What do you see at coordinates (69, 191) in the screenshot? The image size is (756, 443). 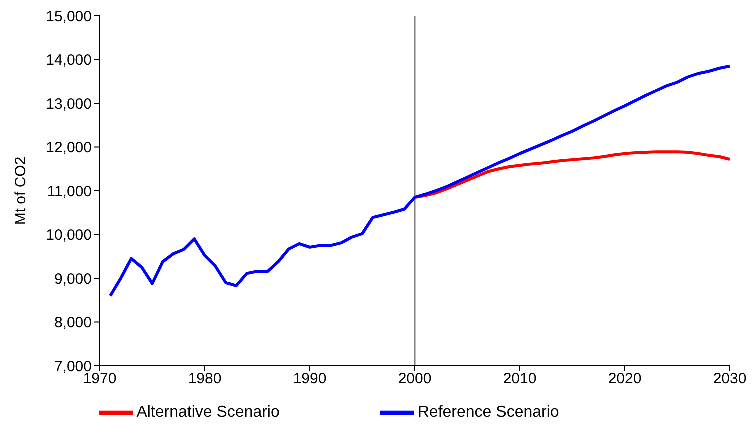 I see `y-tick-label: 11,000` at bounding box center [69, 191].